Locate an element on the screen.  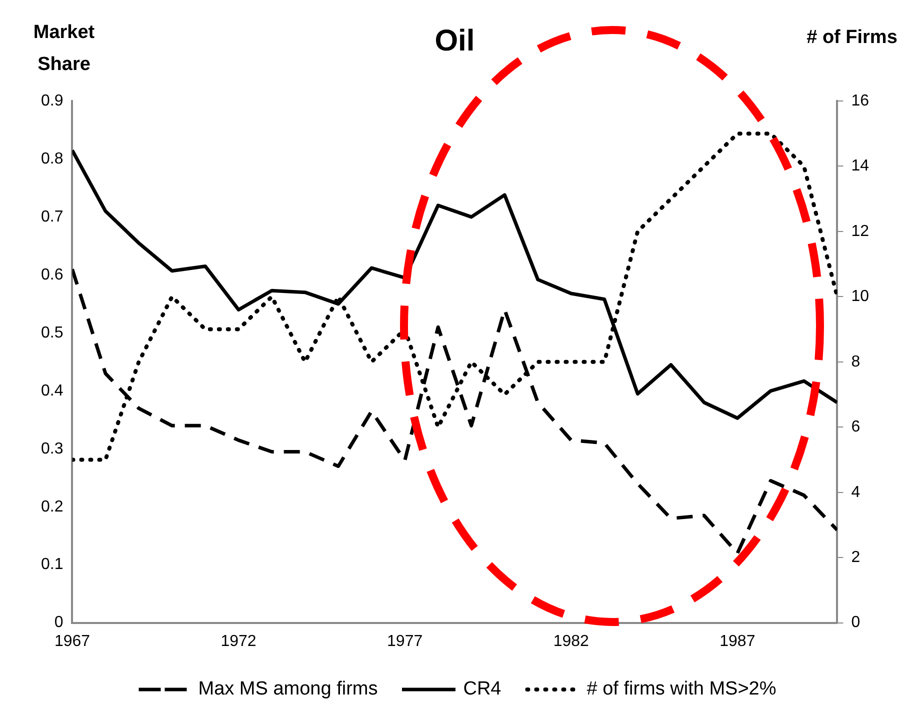
y2-axis-title: # of Firms is located at coordinates (852, 37).